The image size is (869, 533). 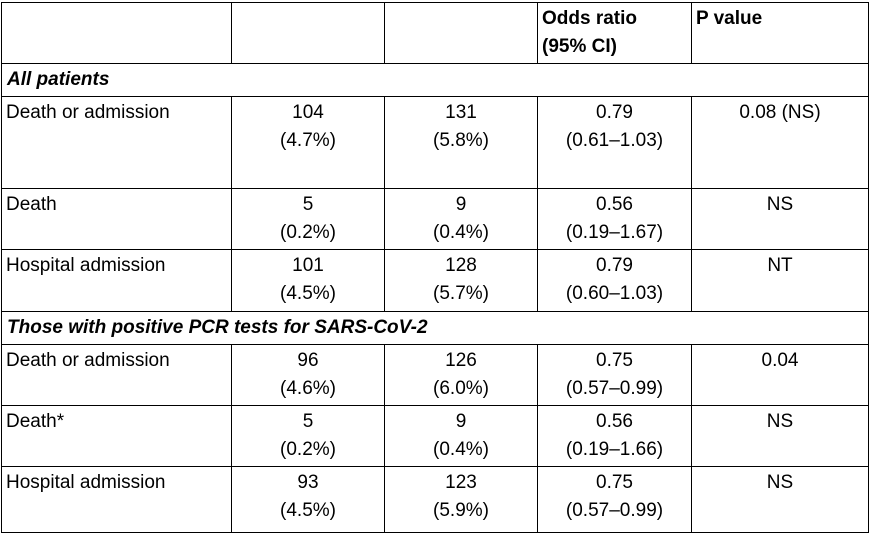 What do you see at coordinates (780, 375) in the screenshot?
I see `p-value-cell: 0.04` at bounding box center [780, 375].